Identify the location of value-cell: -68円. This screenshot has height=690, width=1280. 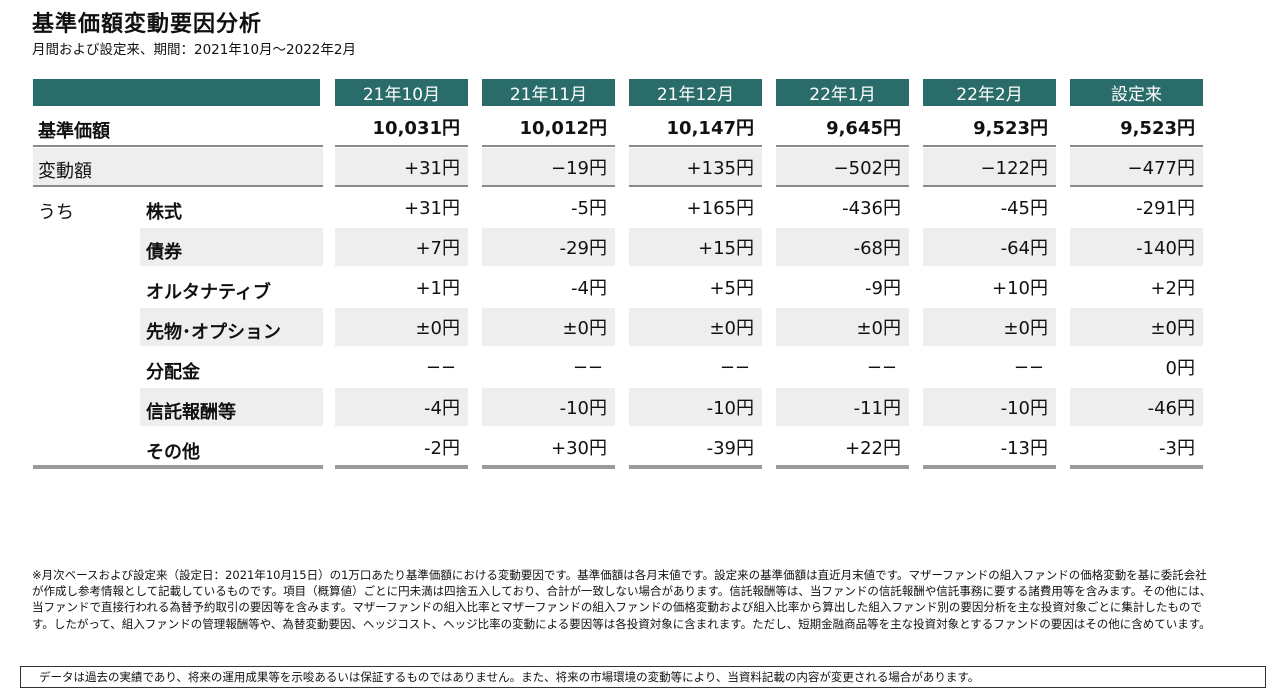
(877, 248).